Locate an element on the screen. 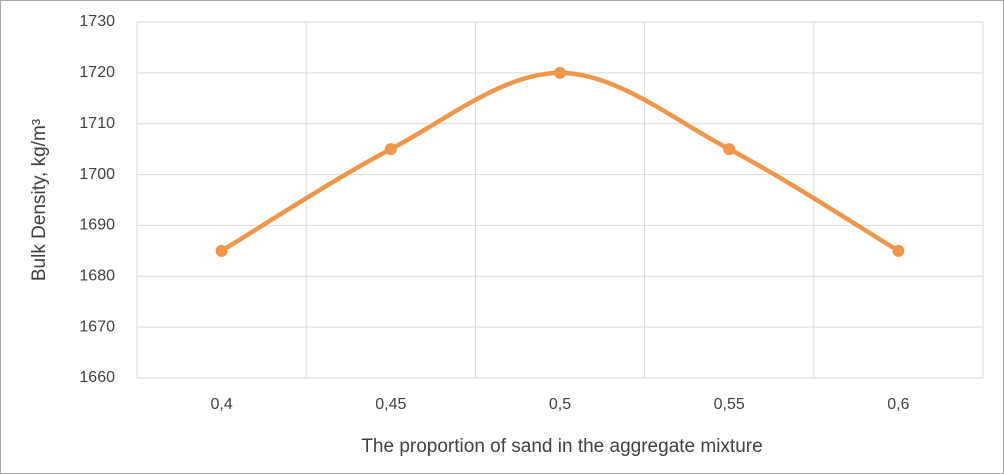 The image size is (1004, 474). y-tick-label: 1680 is located at coordinates (97, 276).